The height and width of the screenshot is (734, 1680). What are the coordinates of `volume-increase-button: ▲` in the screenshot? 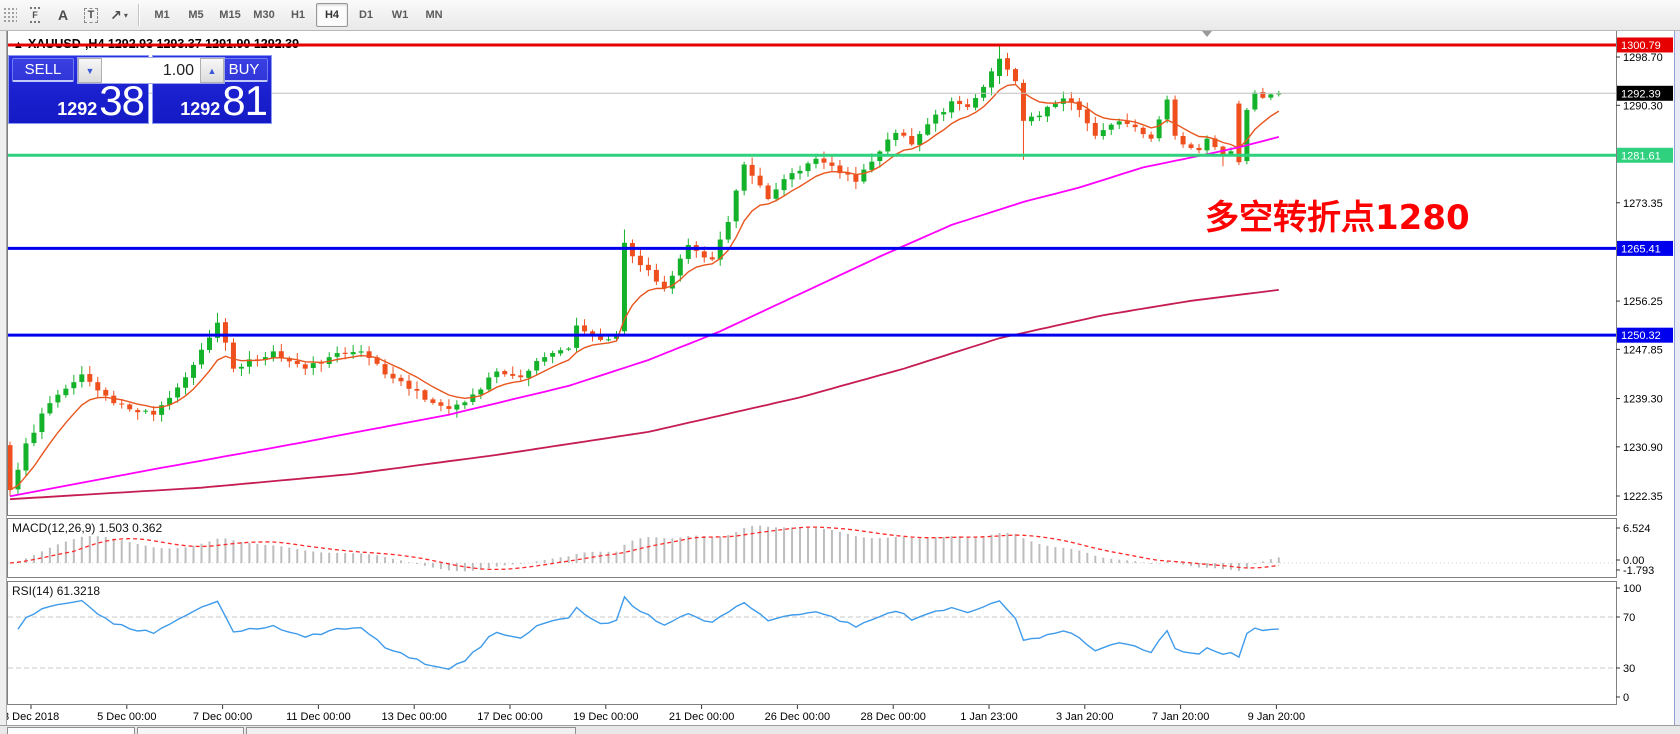 It's located at (212, 70).